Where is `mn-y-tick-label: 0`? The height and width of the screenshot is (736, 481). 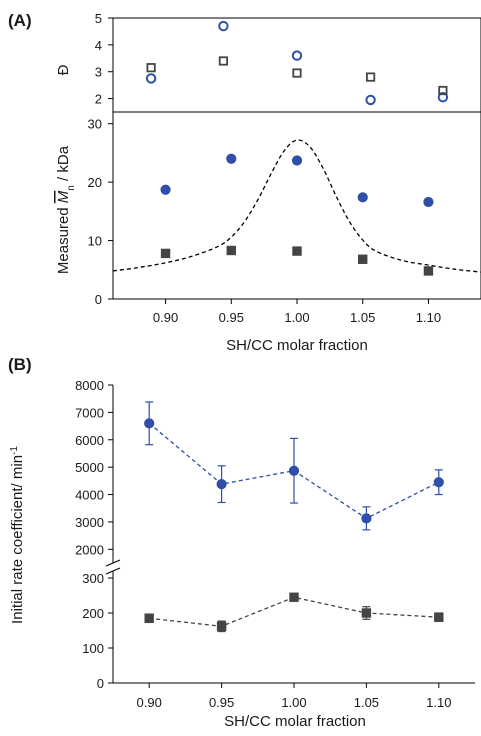
mn-y-tick-label: 0 is located at coordinates (98, 299).